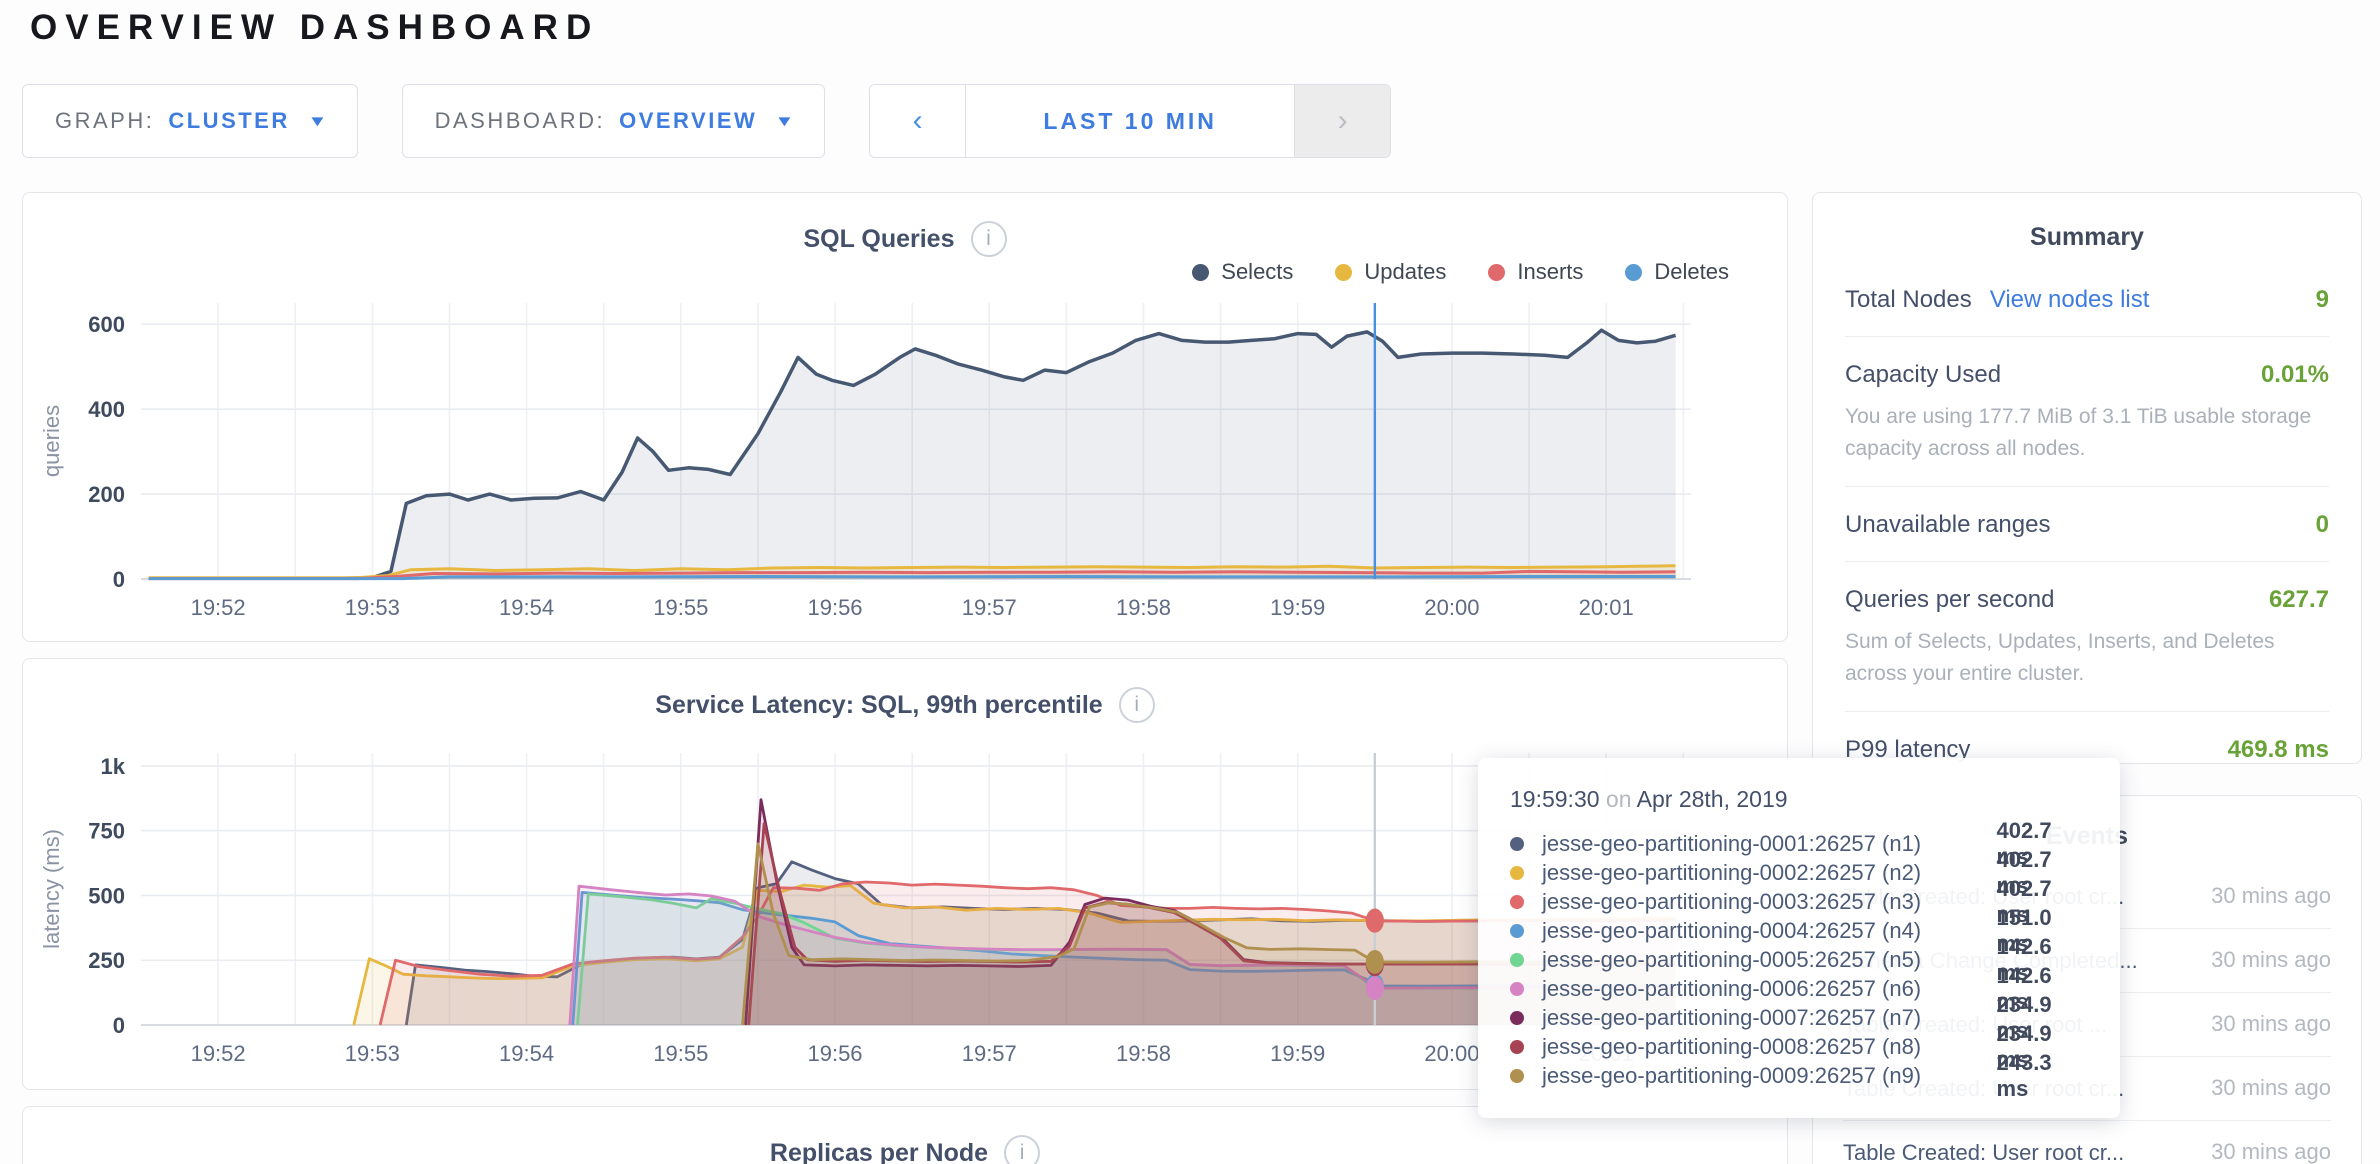  I want to click on page-title: OVERVIEW DASHBOARD, so click(315, 27).